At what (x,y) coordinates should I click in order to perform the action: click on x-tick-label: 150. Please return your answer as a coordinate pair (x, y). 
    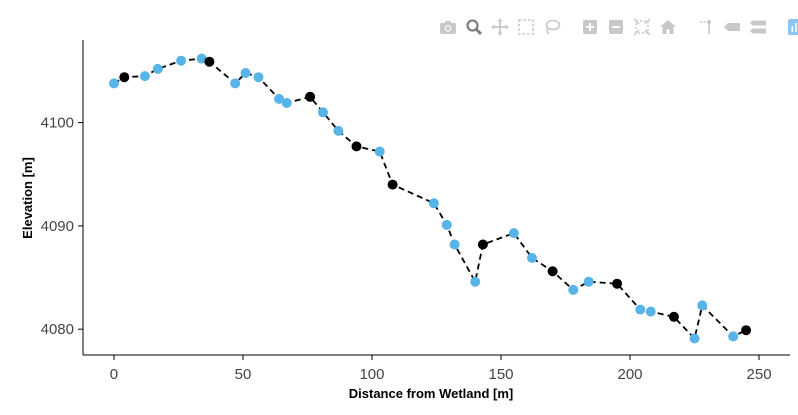
    Looking at the image, I should click on (500, 374).